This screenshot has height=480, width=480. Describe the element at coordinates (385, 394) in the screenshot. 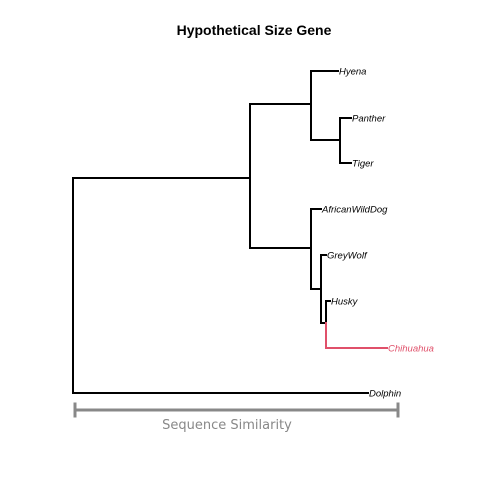

I see `tip-label-dolphin: Dolphin` at that location.